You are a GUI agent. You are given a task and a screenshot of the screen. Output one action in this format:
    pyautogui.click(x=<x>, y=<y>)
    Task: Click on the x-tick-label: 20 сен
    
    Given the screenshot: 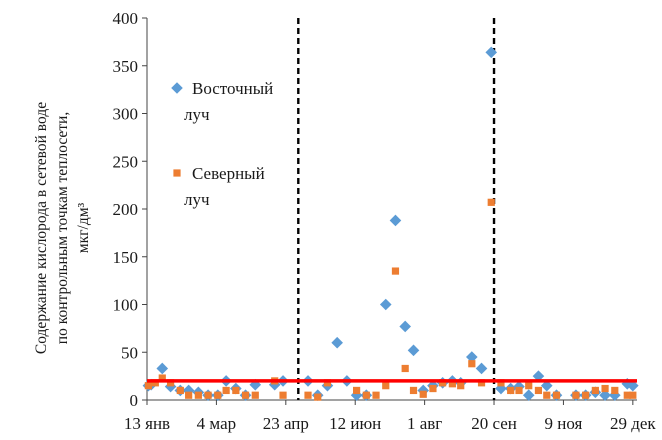 What is the action you would take?
    pyautogui.click(x=494, y=423)
    